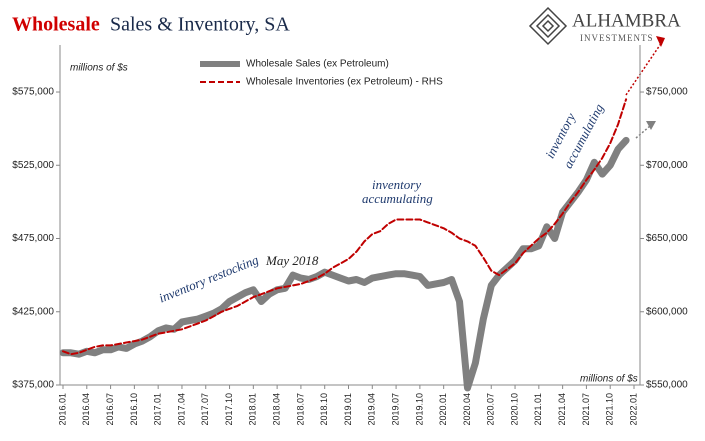 The image size is (705, 441). I want to click on x-tick-label: 2018.07, so click(300, 409).